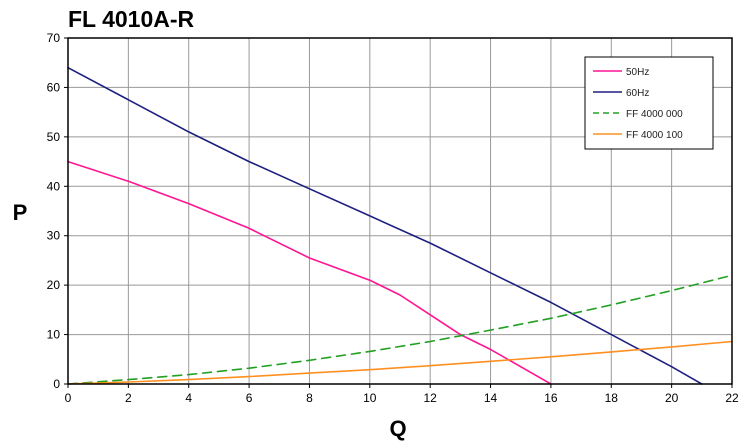  I want to click on y-tick-label: 50, so click(54, 137).